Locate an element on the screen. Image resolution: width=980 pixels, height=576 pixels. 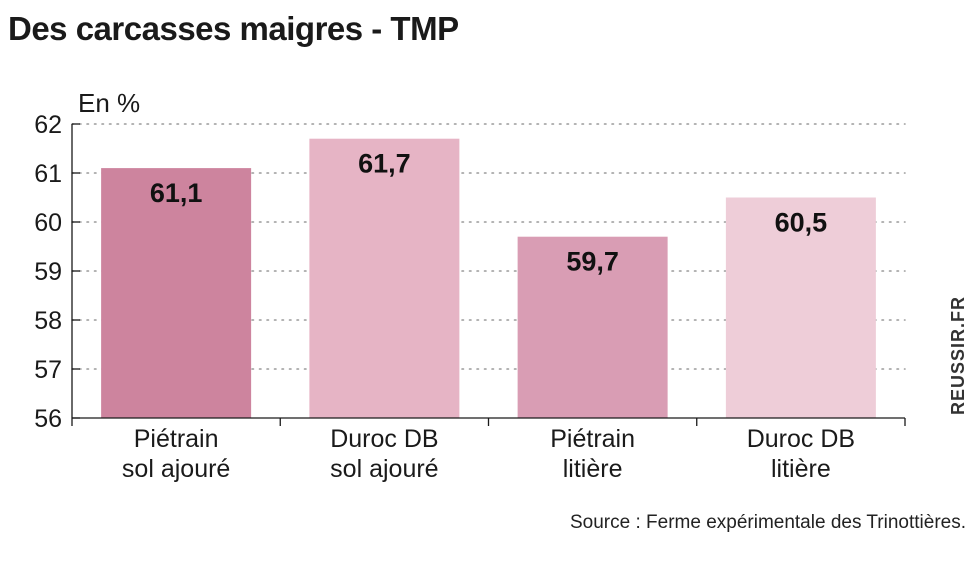
x-tick-label: Piétrain sol ajouré is located at coordinates (176, 454).